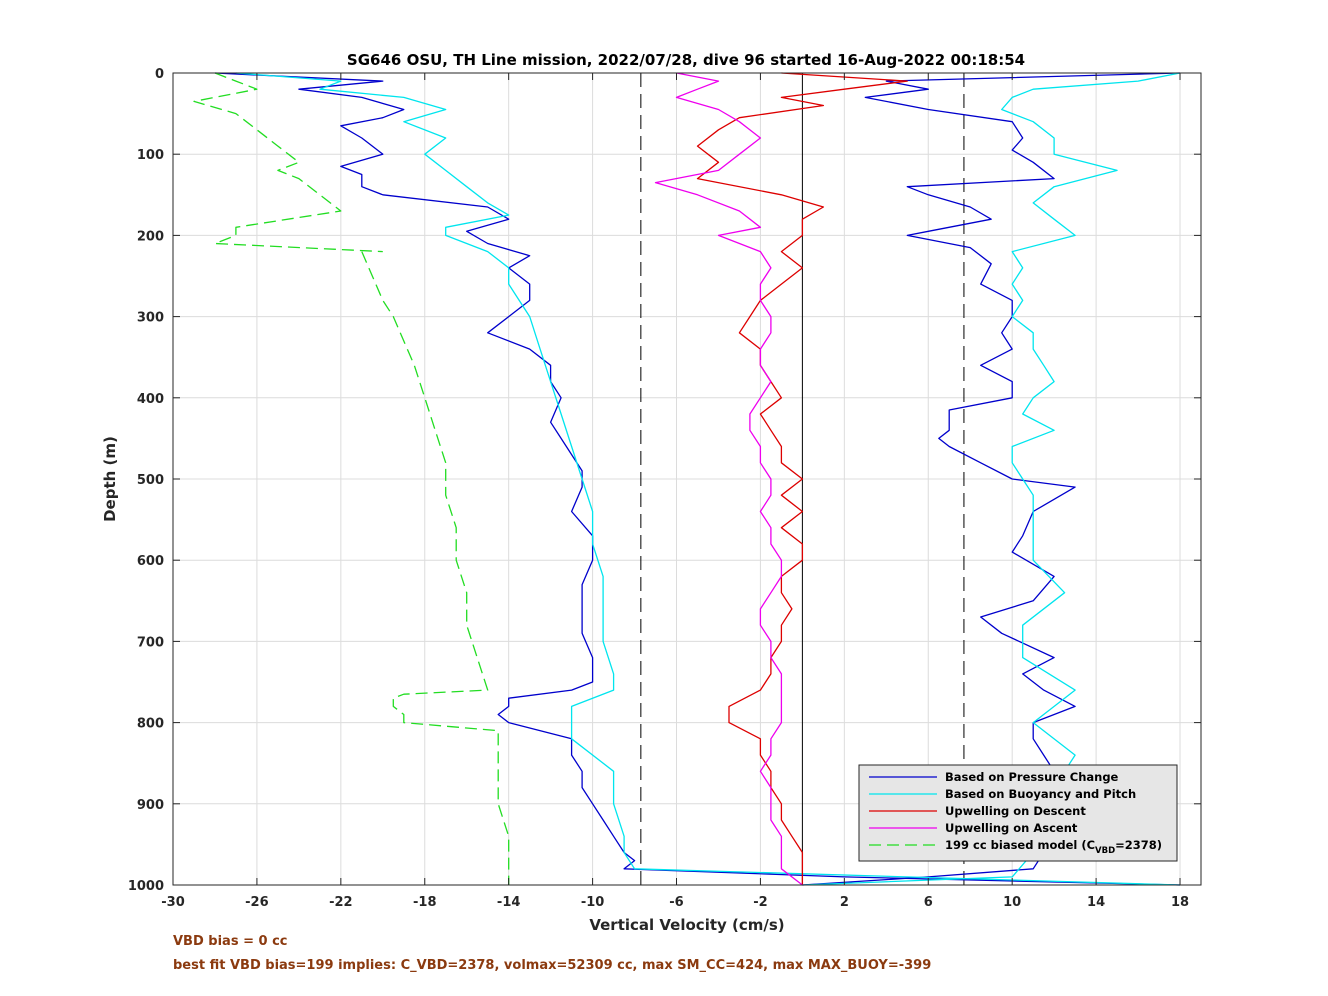 The width and height of the screenshot is (1328, 996). Describe the element at coordinates (1138, 845) in the screenshot. I see `legend-label-tail: =2378)` at that location.